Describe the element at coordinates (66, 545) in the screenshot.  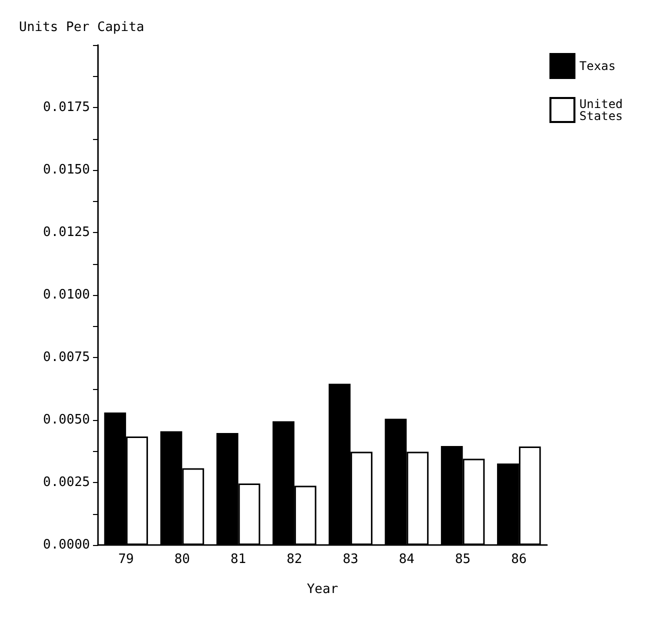
I see `y-tick-label: 0.0000` at that location.